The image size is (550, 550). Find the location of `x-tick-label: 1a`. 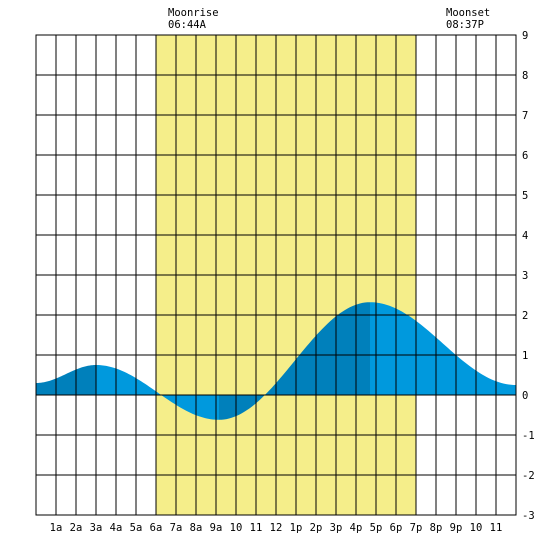

x-tick-label: 1a is located at coordinates (56, 528).